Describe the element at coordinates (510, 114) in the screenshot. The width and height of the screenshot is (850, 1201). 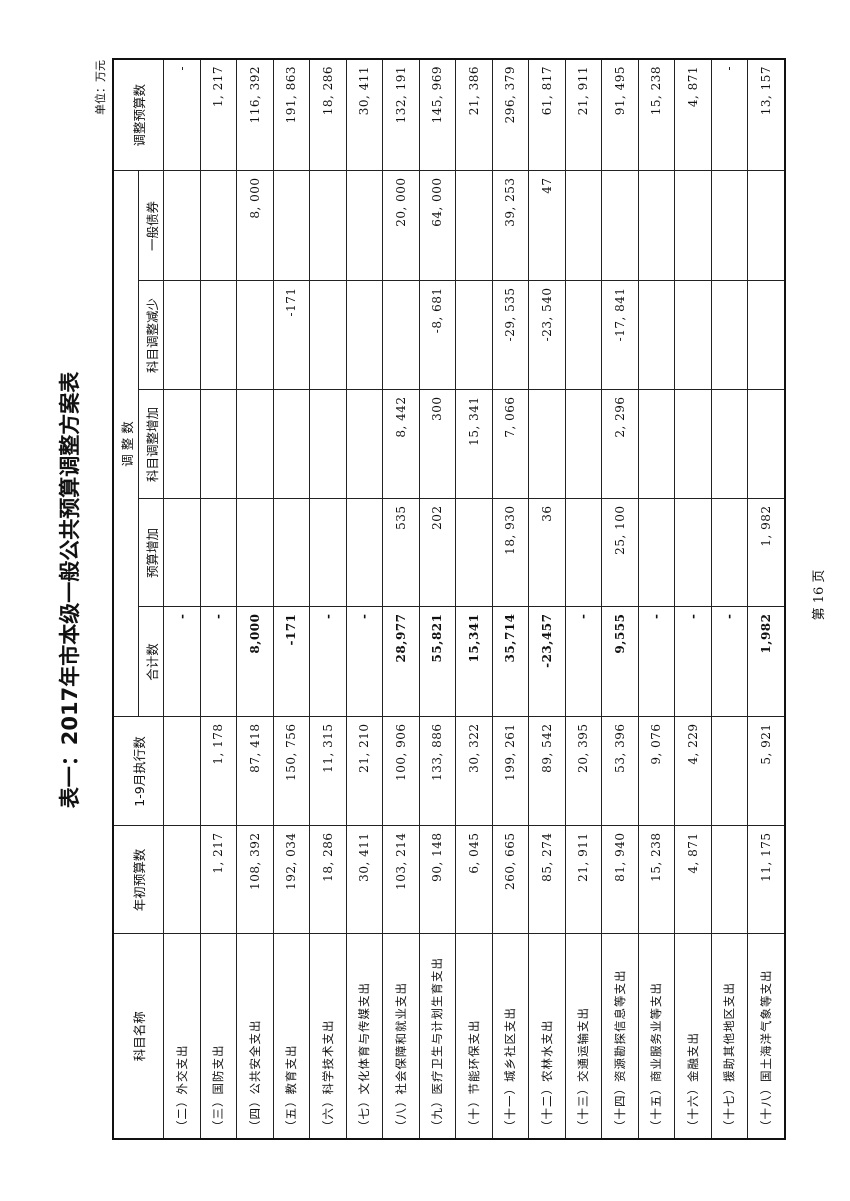
I see `cell-adjusted-budget: 296, 379` at that location.